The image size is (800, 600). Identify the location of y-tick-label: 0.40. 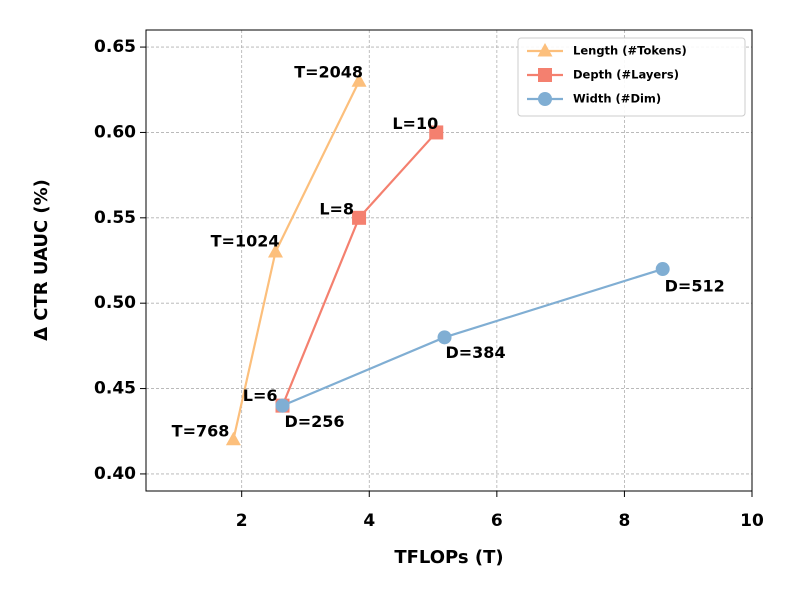
(115, 474).